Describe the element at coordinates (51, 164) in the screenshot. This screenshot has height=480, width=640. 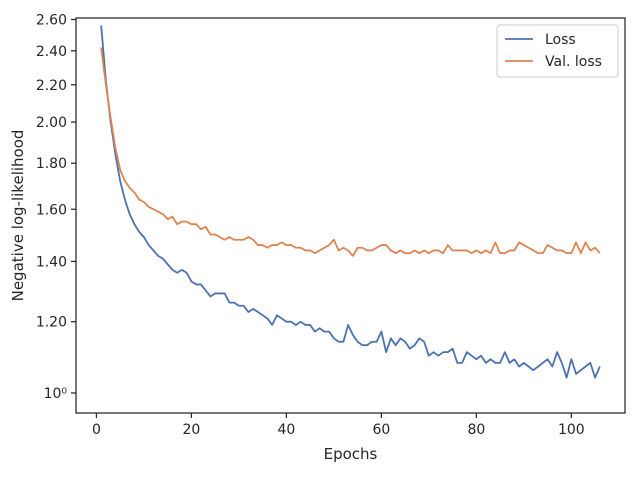
I see `y-tick-label: 1.80` at that location.